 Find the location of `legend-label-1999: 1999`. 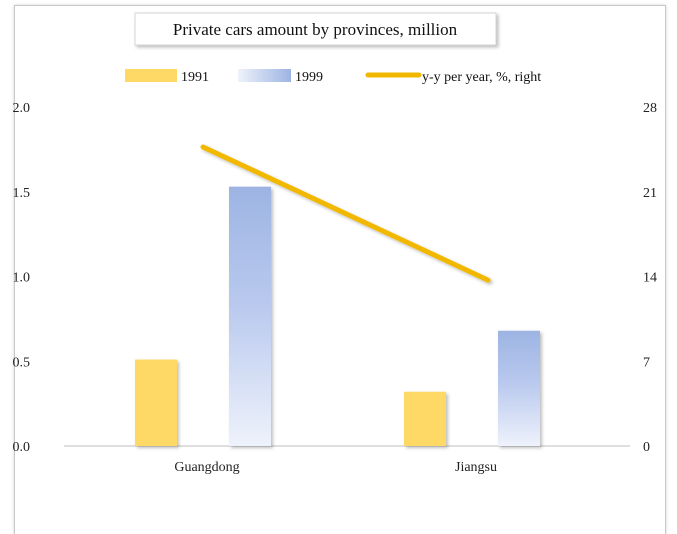

legend-label-1999: 1999 is located at coordinates (309, 77).